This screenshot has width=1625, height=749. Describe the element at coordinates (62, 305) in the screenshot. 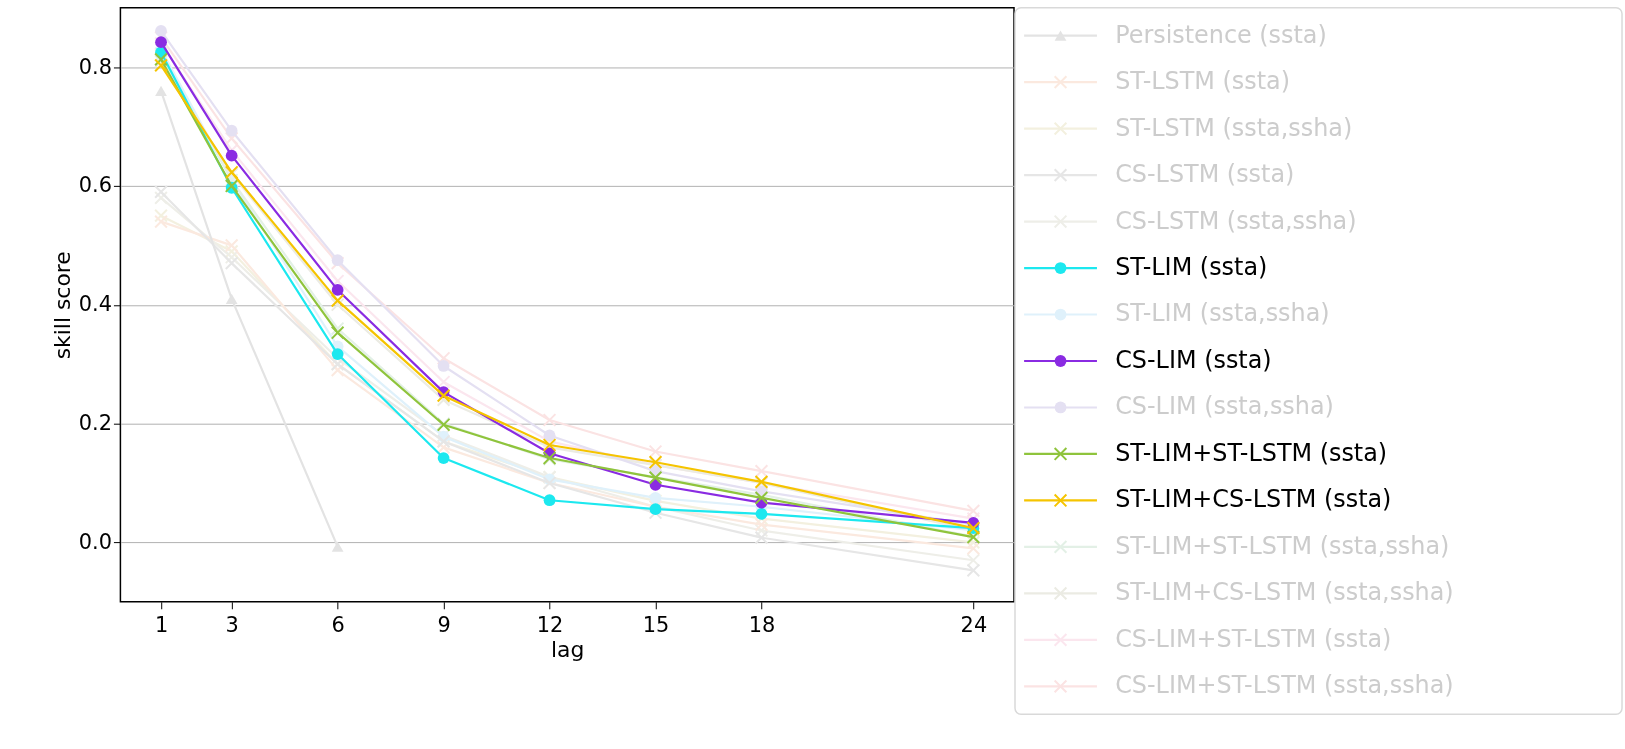

I see `y-axis-title: skill score` at that location.